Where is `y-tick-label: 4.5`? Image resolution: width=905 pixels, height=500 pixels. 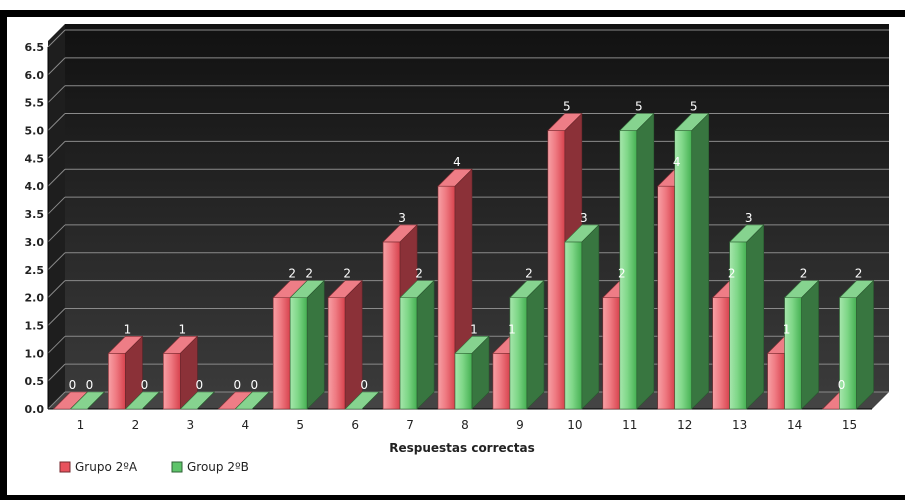
y-tick-label: 4.5 is located at coordinates (35, 158).